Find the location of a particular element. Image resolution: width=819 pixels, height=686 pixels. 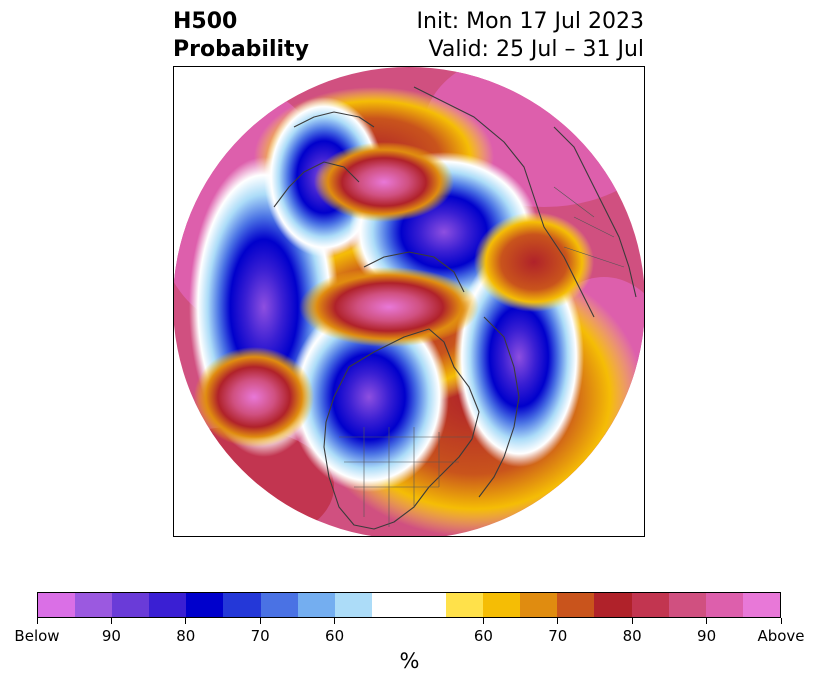

init-date: Init: Mon 17 Jul 2023 is located at coordinates (530, 21).